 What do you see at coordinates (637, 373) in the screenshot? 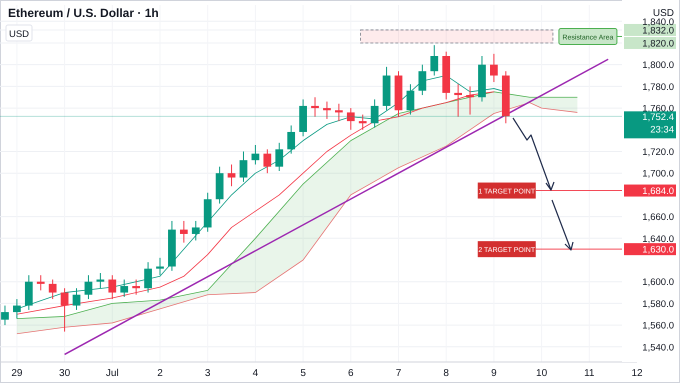
I see `x-tick-label: 12` at bounding box center [637, 373].